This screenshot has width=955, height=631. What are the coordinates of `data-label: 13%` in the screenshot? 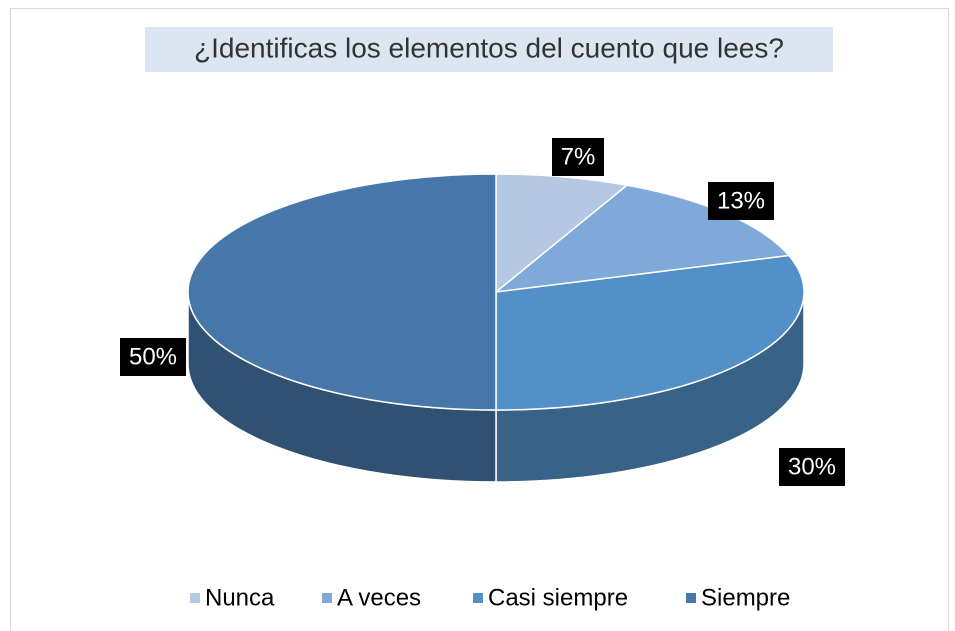 It's located at (741, 200).